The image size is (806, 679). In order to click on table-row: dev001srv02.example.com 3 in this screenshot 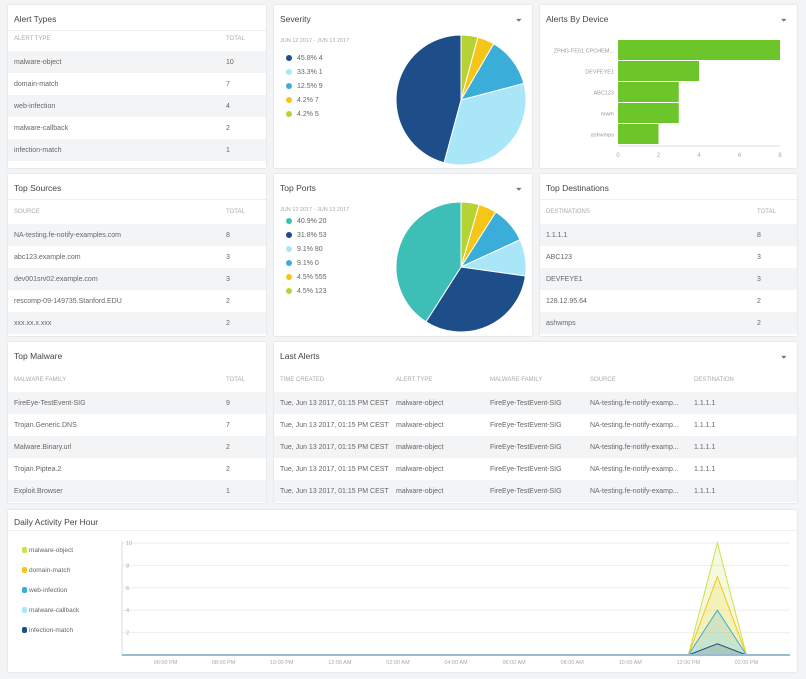, I will do `click(137, 279)`.